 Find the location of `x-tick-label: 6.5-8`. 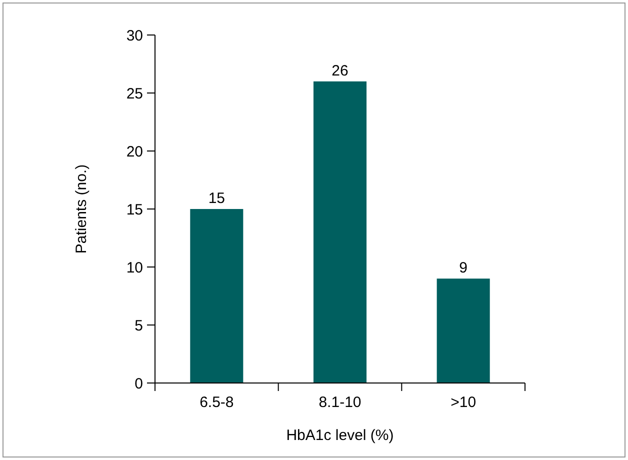

x-tick-label: 6.5-8 is located at coordinates (217, 402).